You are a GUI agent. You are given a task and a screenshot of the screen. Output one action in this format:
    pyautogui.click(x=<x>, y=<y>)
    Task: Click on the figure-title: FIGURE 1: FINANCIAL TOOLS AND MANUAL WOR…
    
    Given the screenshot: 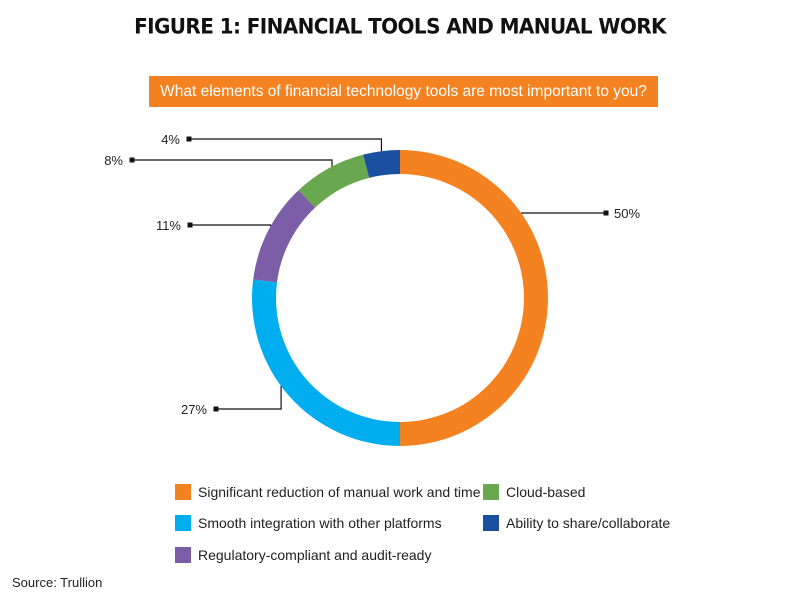 What is the action you would take?
    pyautogui.click(x=400, y=26)
    